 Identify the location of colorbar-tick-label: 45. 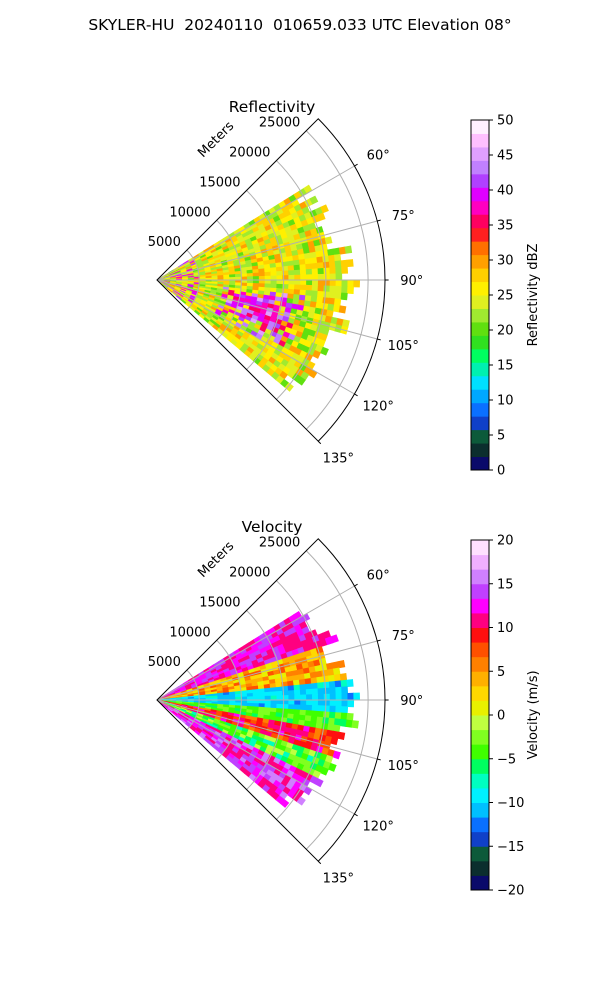
(505, 156).